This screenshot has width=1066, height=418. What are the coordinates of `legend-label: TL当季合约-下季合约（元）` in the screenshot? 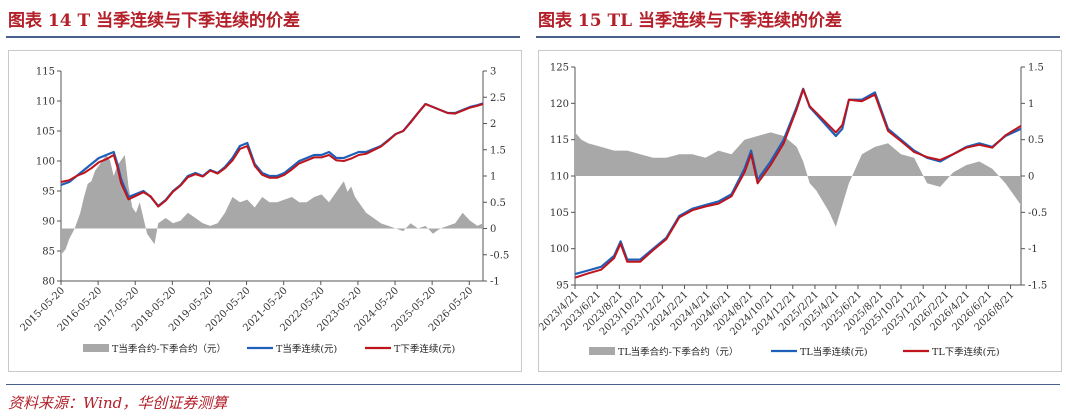 It's located at (678, 352).